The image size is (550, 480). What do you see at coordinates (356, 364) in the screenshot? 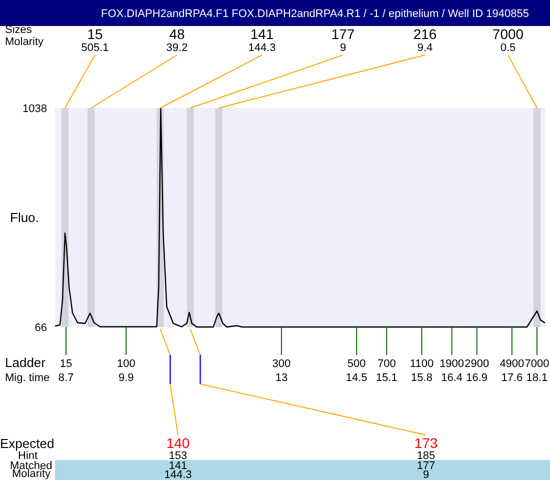
I see `text: 500` at bounding box center [356, 364].